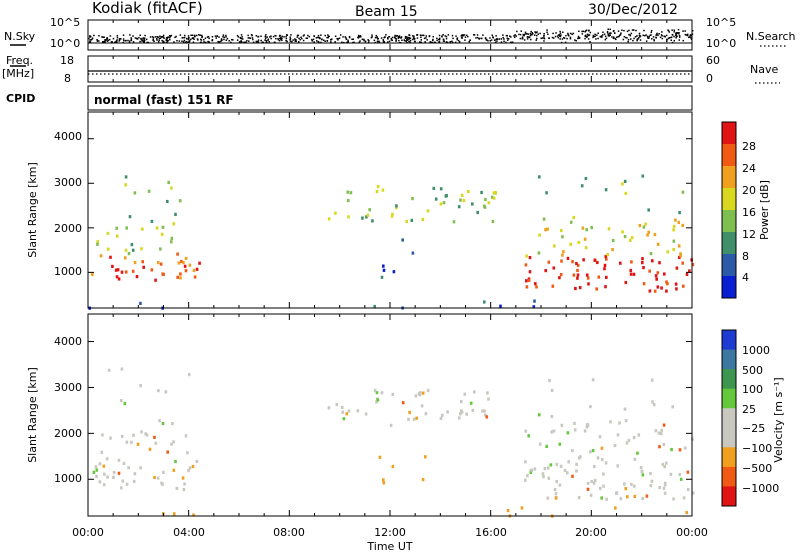 Image resolution: width=800 pixels, height=554 pixels. I want to click on power-ylabel: Slant Range [km], so click(32, 210).